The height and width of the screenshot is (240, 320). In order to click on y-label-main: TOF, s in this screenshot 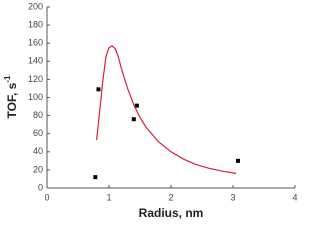, I will do `click(12, 100)`.